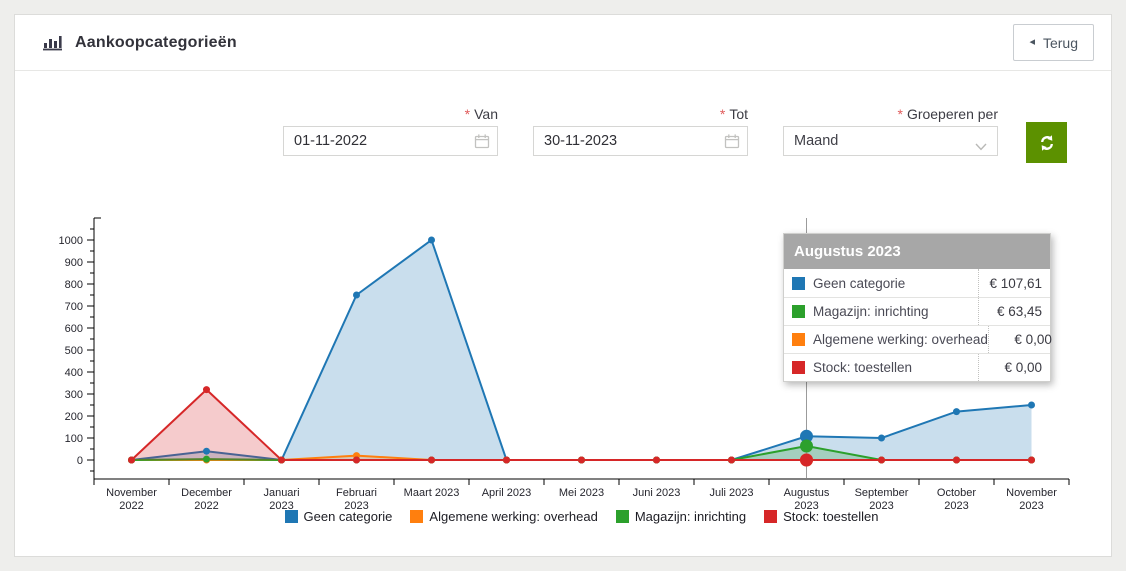 The image size is (1126, 571). I want to click on y-axis-label: 500, so click(74, 351).